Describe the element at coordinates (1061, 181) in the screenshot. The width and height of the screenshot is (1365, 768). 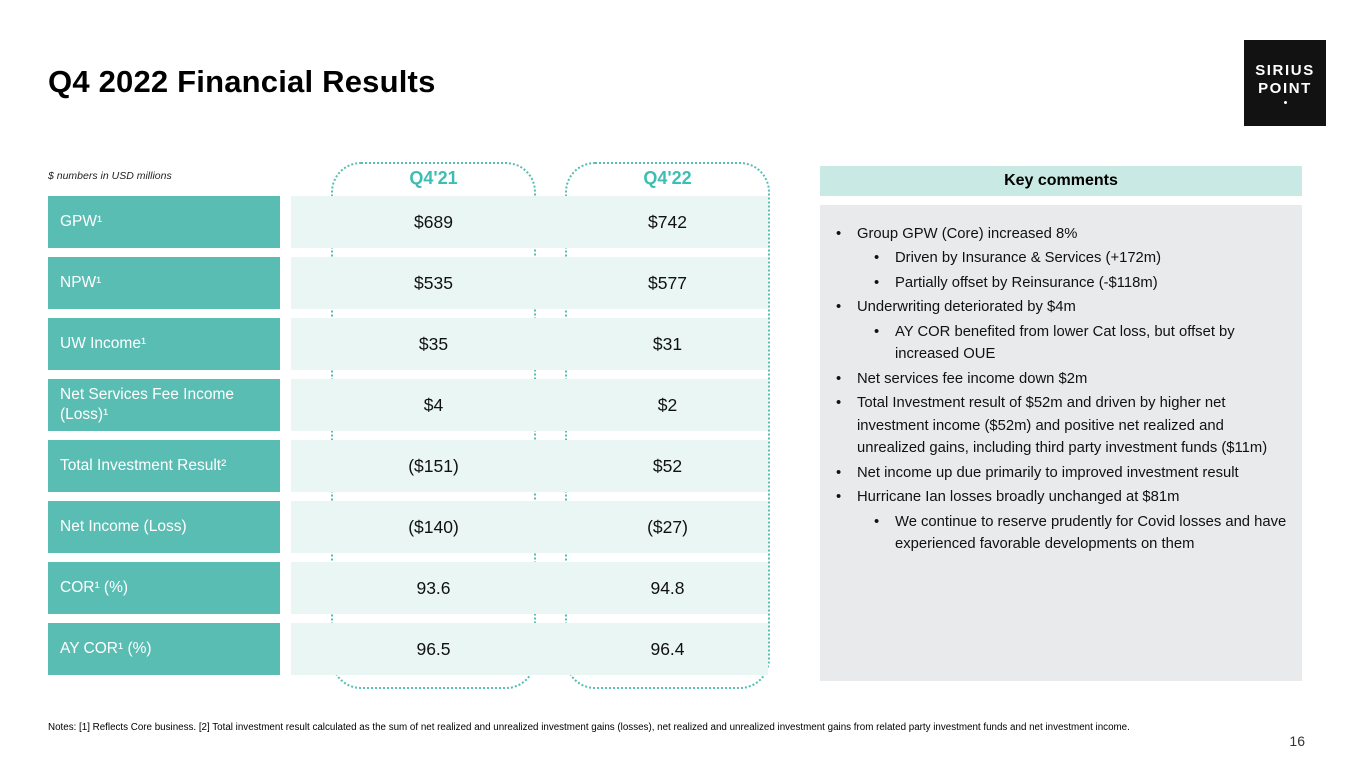
I see `key-comments-header: Key comments` at that location.